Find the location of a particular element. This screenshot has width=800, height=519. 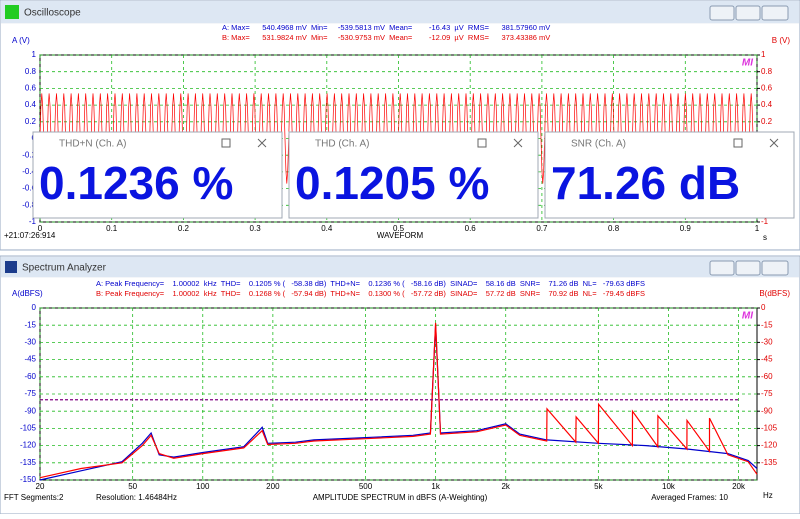

window-title: Spectrum Analyzer is located at coordinates (64, 268).